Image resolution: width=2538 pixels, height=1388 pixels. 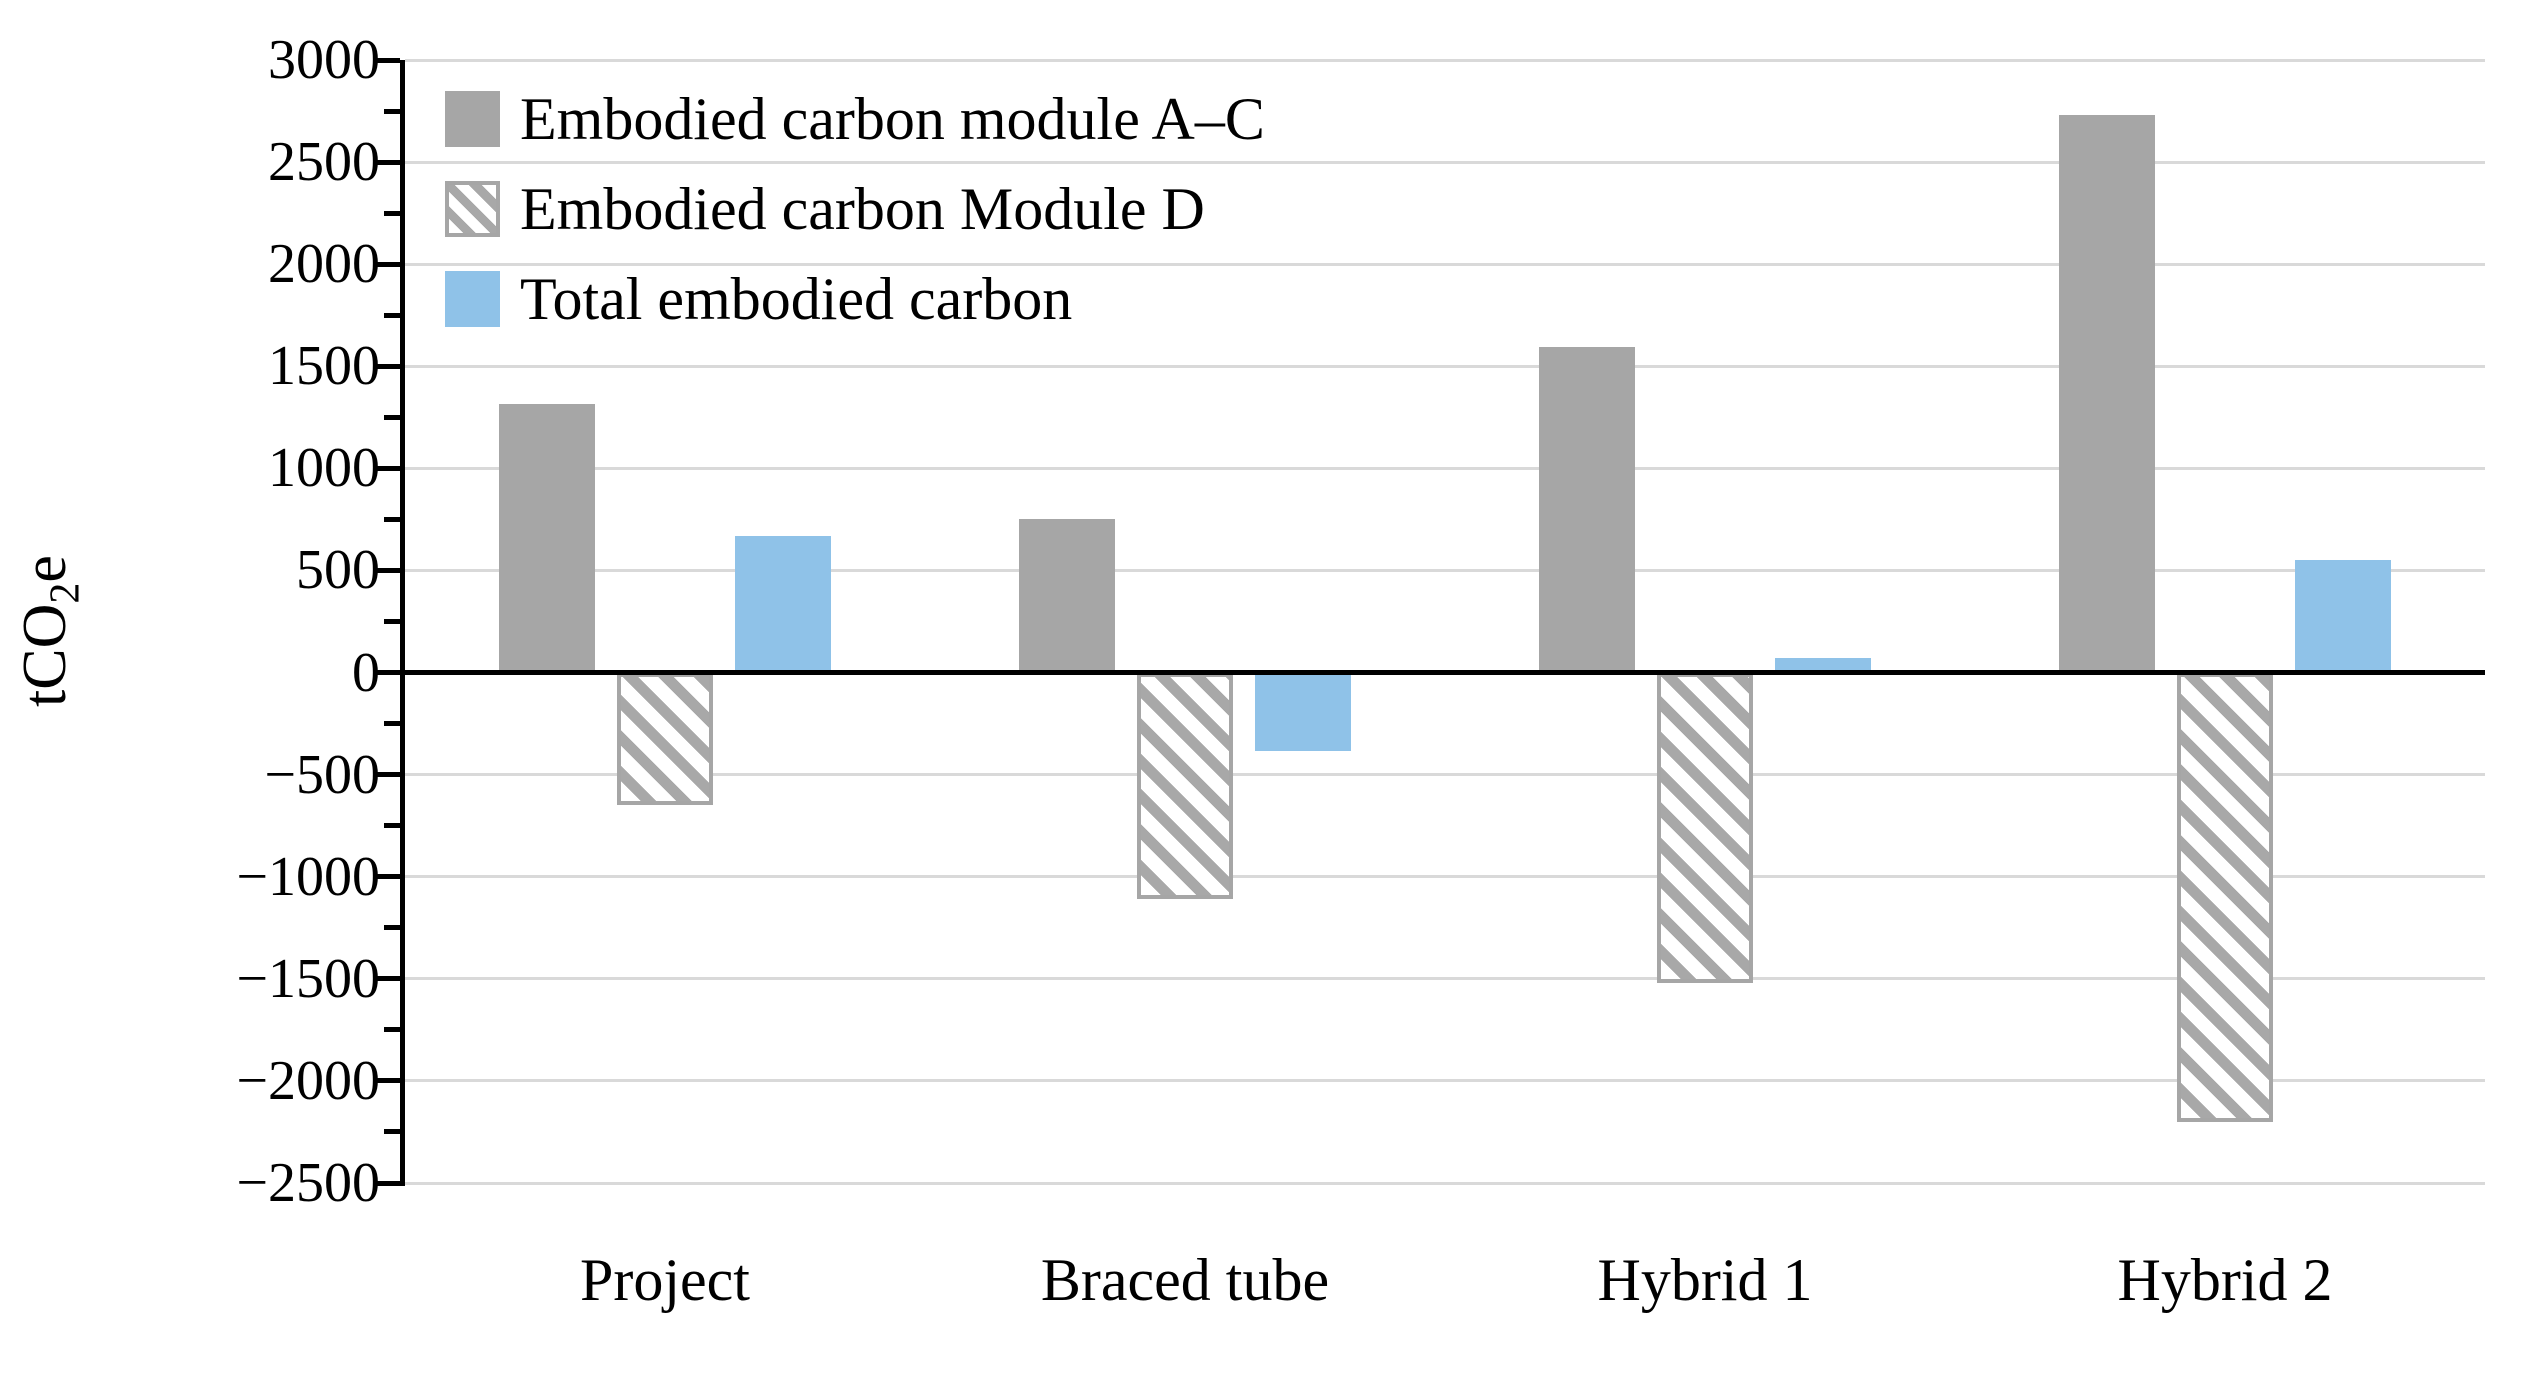 What do you see at coordinates (324, 162) in the screenshot?
I see `y-tick-label: 2500` at bounding box center [324, 162].